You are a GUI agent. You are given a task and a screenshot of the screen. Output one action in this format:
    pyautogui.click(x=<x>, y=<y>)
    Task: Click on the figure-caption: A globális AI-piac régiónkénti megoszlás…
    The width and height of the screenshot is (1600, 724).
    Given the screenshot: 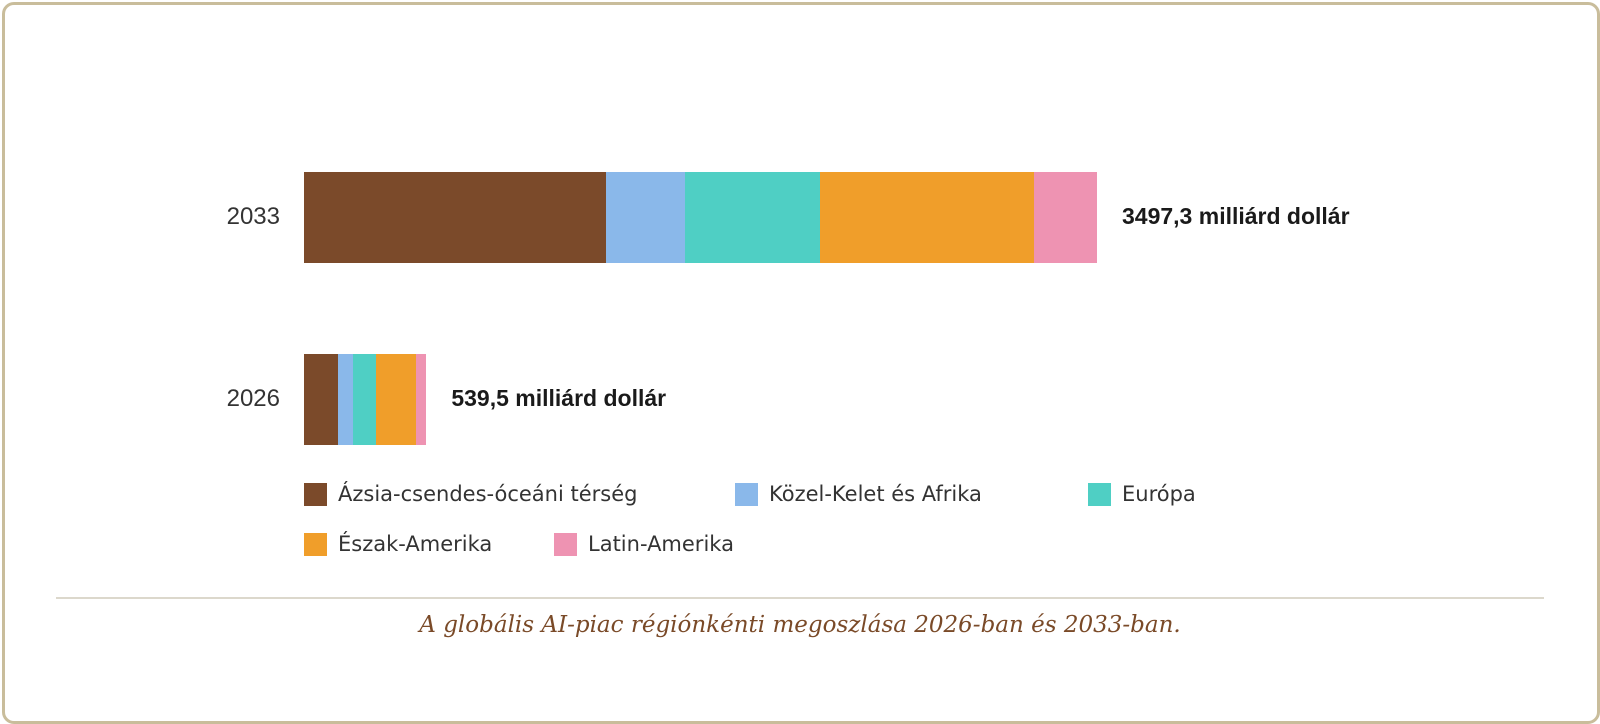 What is the action you would take?
    pyautogui.click(x=800, y=625)
    